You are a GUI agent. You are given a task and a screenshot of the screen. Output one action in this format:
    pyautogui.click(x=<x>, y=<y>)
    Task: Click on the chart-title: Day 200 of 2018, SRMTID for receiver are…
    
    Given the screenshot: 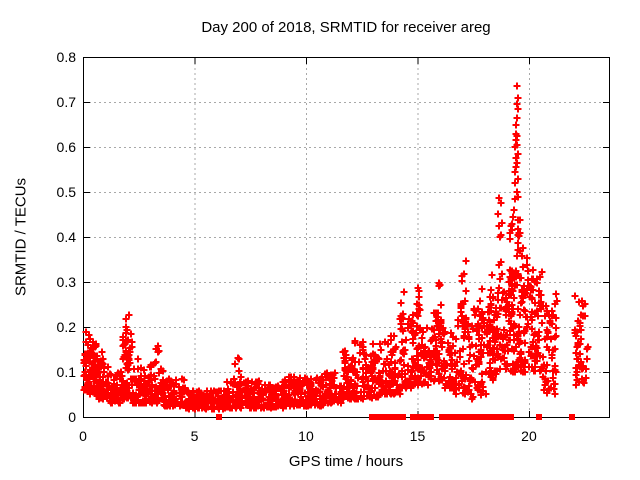 What is the action you would take?
    pyautogui.click(x=346, y=27)
    